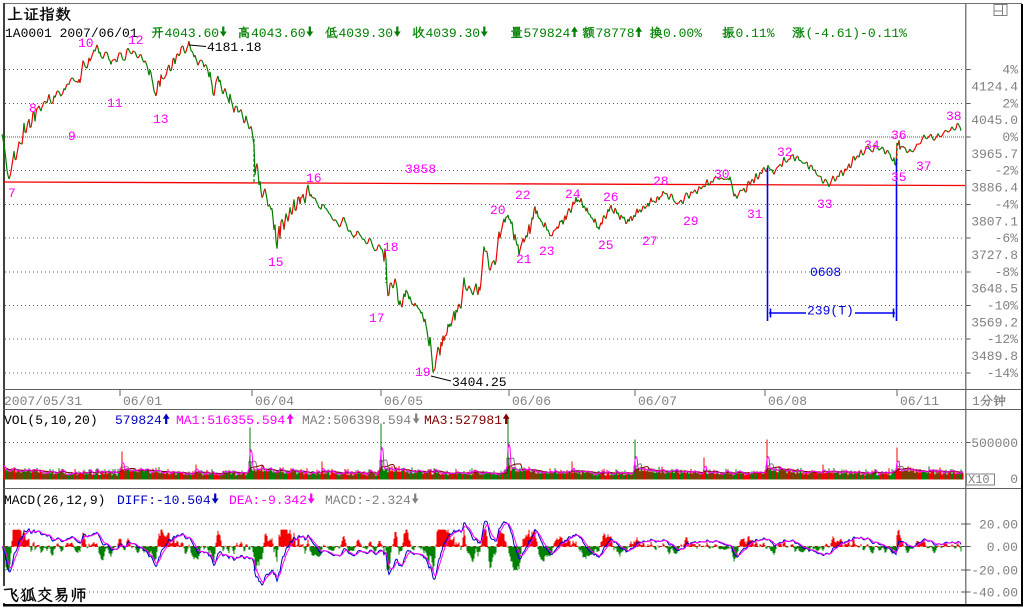 This screenshot has width=1024, height=609. Describe the element at coordinates (785, 152) in the screenshot. I see `svg-text: 32` at that location.